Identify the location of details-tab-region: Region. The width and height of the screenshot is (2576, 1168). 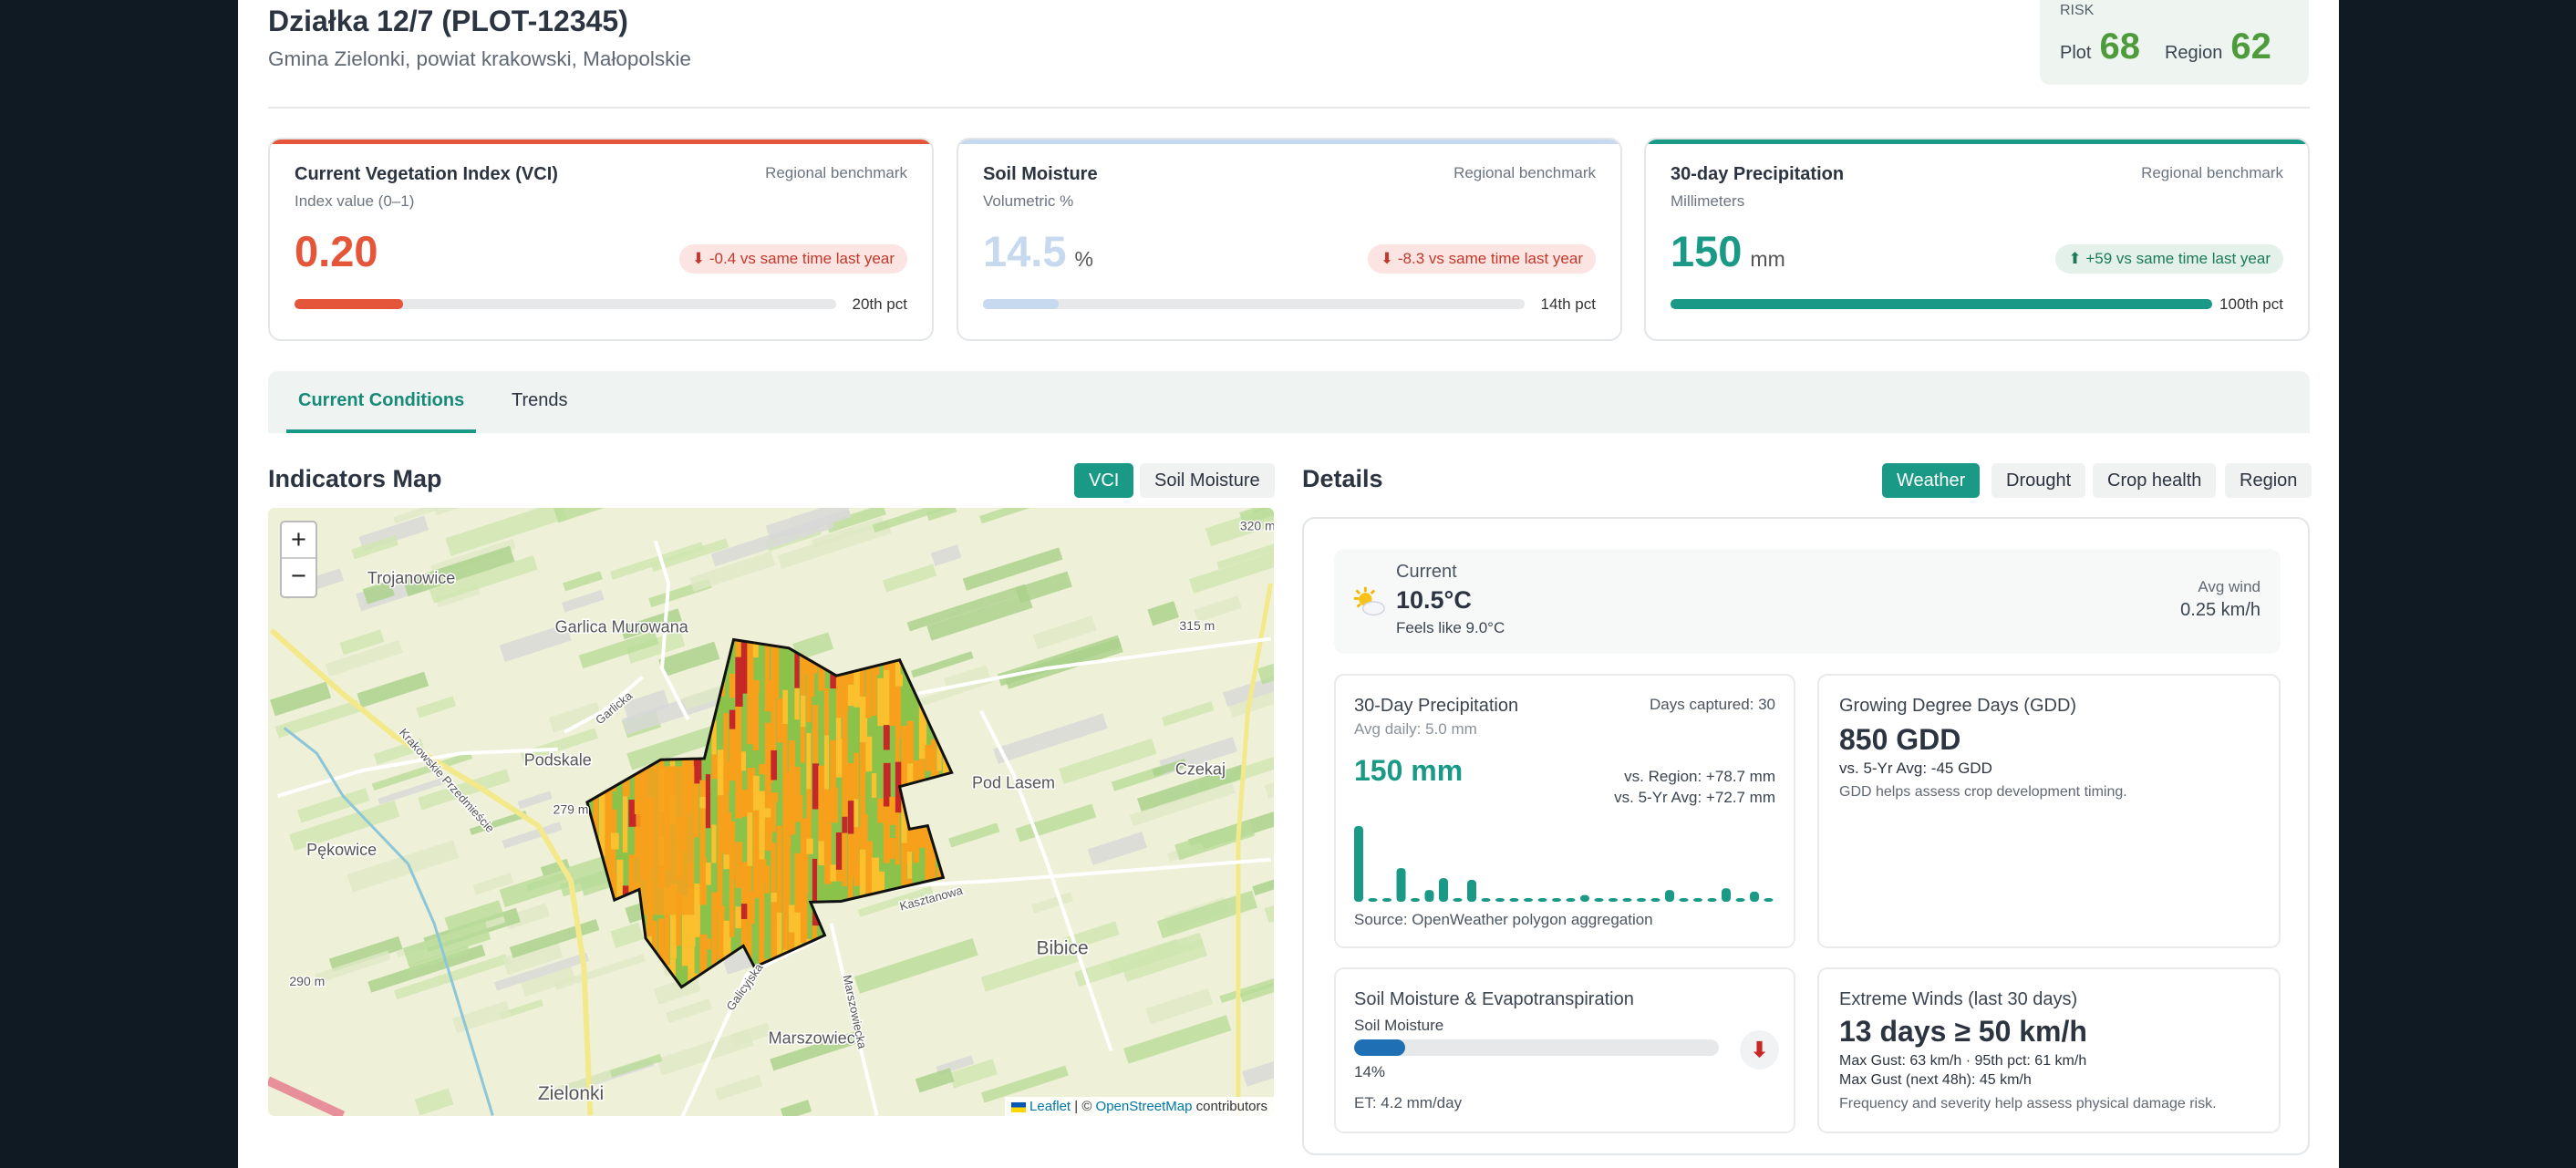
(2268, 480).